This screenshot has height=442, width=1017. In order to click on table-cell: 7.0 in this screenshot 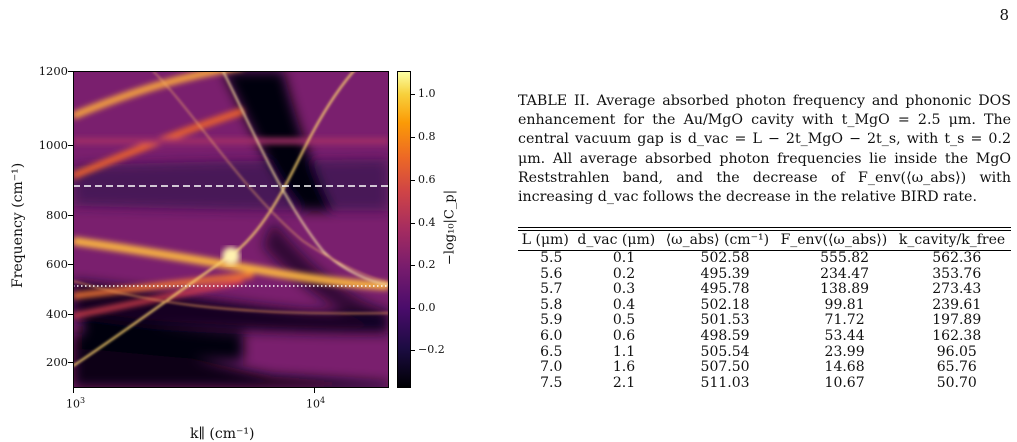, I will do `click(551, 367)`.